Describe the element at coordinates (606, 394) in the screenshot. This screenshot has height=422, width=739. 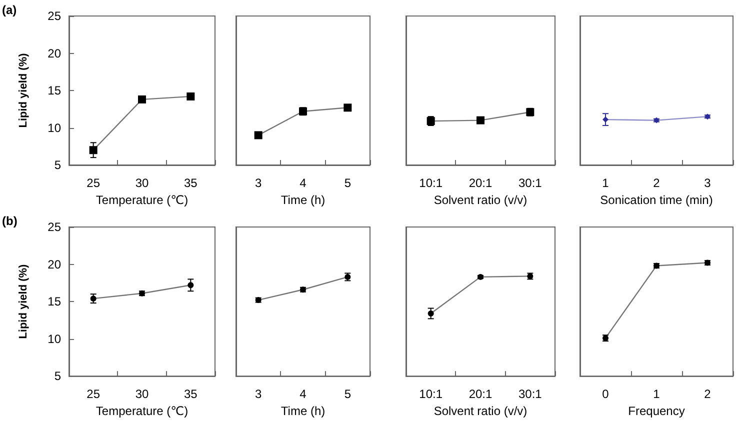
I see `x-tick-label: 0` at that location.